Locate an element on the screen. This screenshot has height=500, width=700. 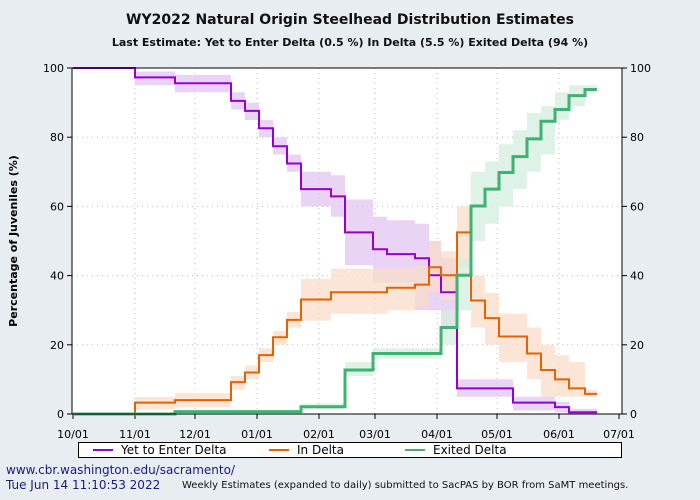
y-tick-label: 80 is located at coordinates (57, 137).